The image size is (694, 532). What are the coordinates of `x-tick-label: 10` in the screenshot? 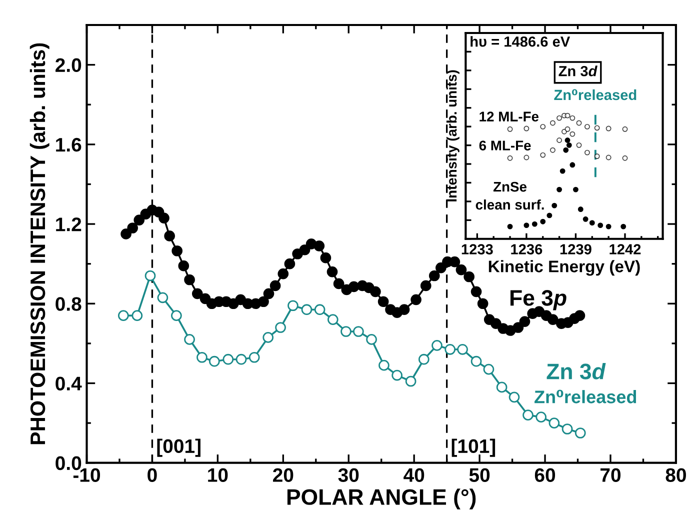 It's located at (218, 475).